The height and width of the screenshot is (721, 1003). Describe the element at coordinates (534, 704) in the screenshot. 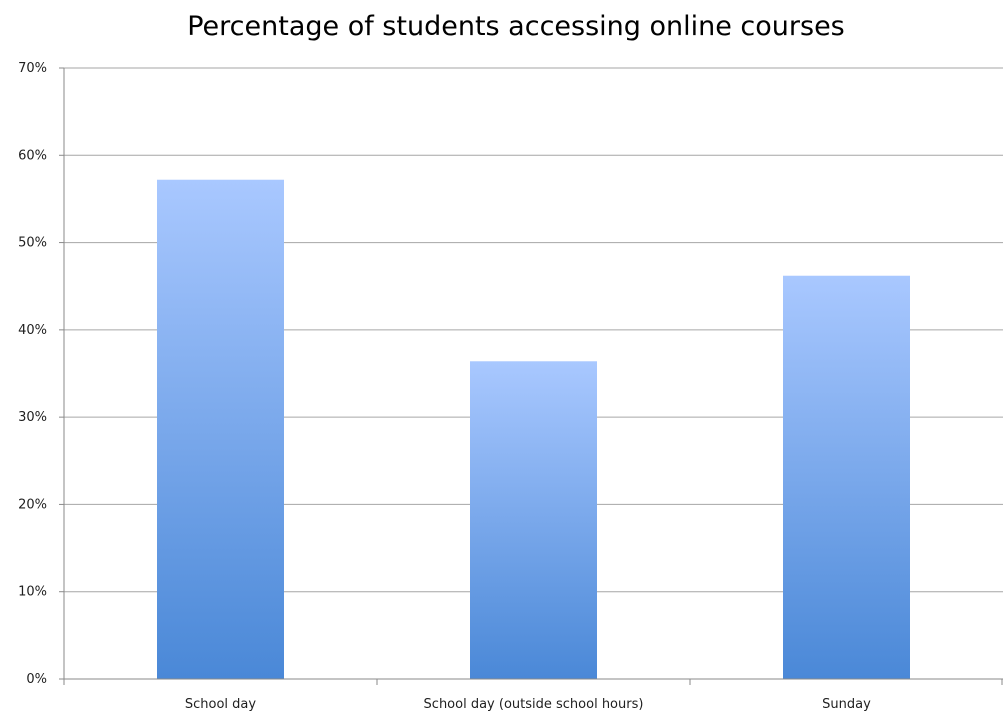

I see `x-category-label: School day (outside school hours)` at that location.